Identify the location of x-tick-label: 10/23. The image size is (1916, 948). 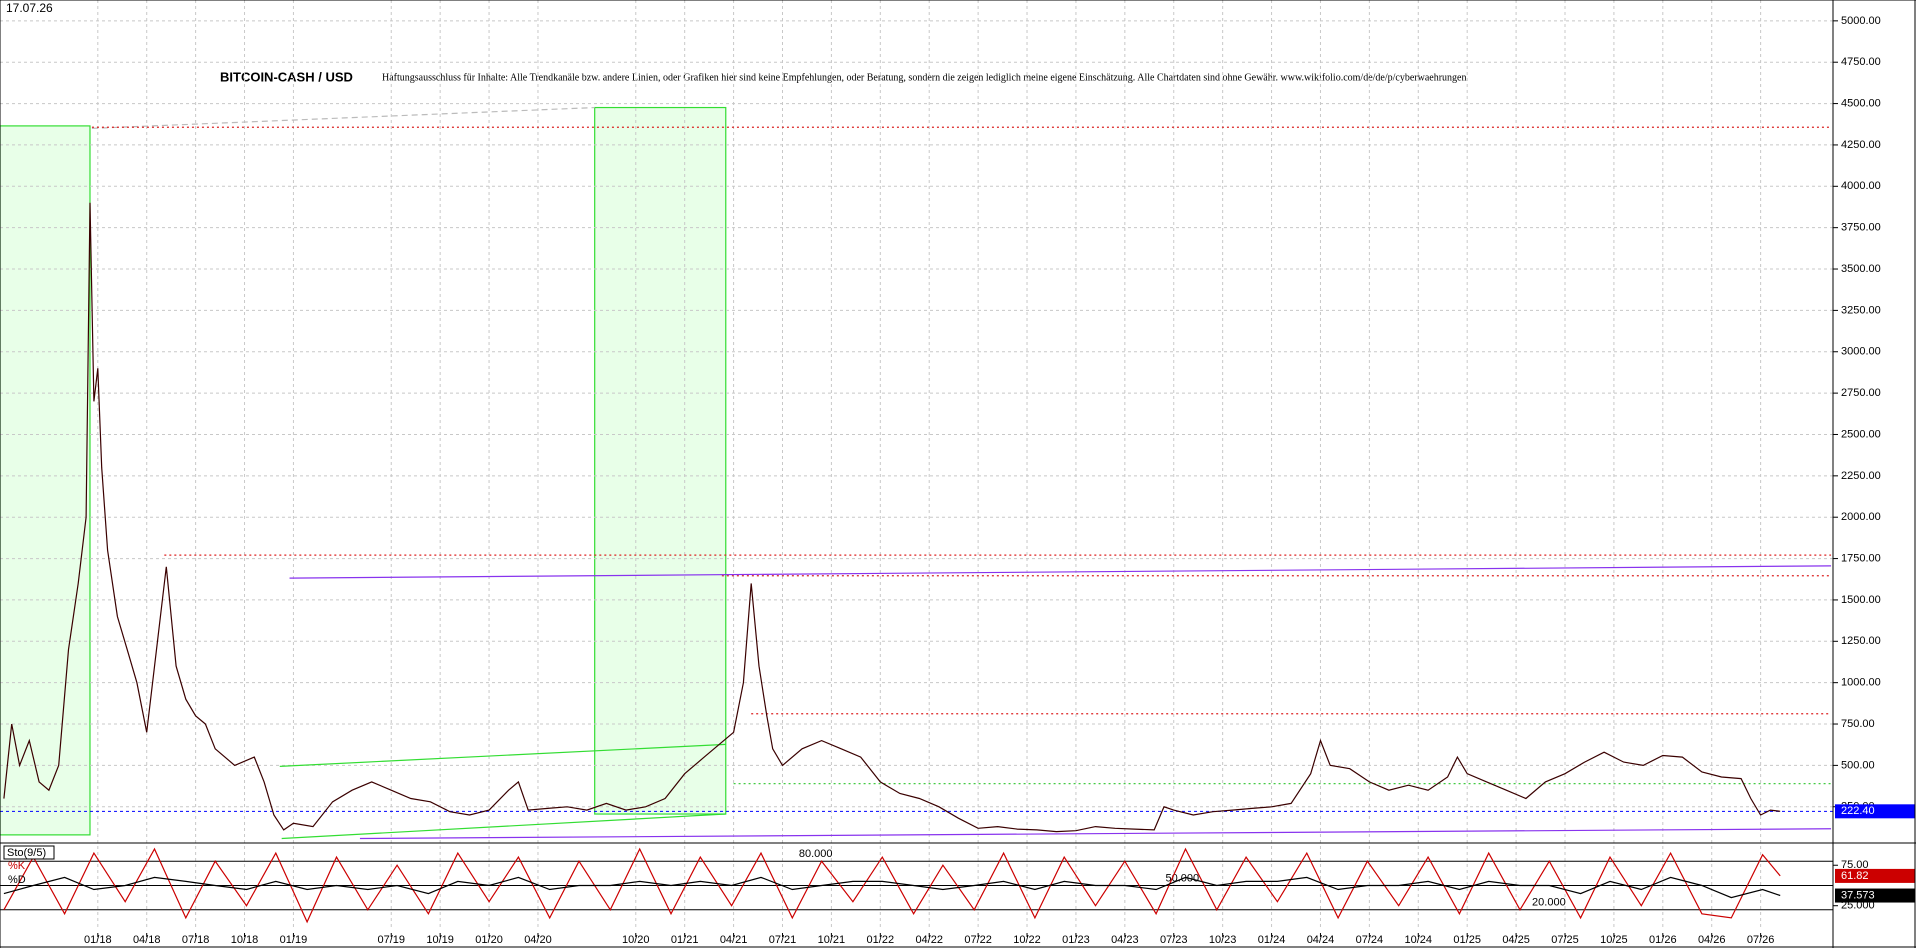
(1223, 940).